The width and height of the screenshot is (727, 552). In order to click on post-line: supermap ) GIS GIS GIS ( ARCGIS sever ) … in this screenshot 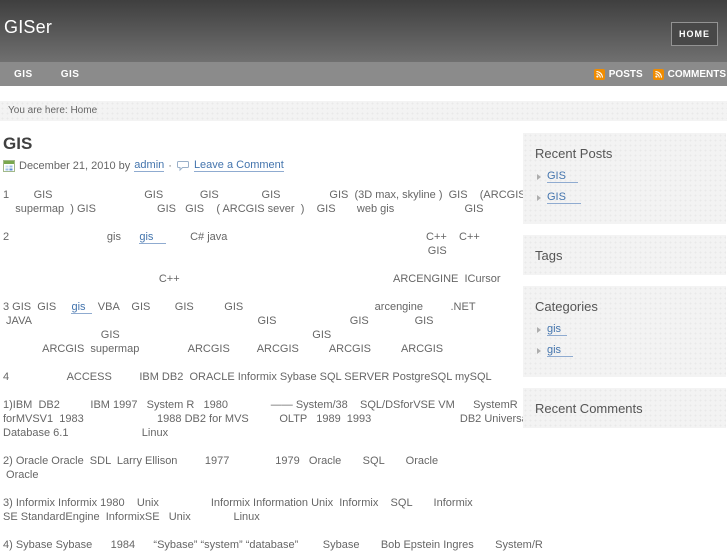, I will do `click(259, 209)`.